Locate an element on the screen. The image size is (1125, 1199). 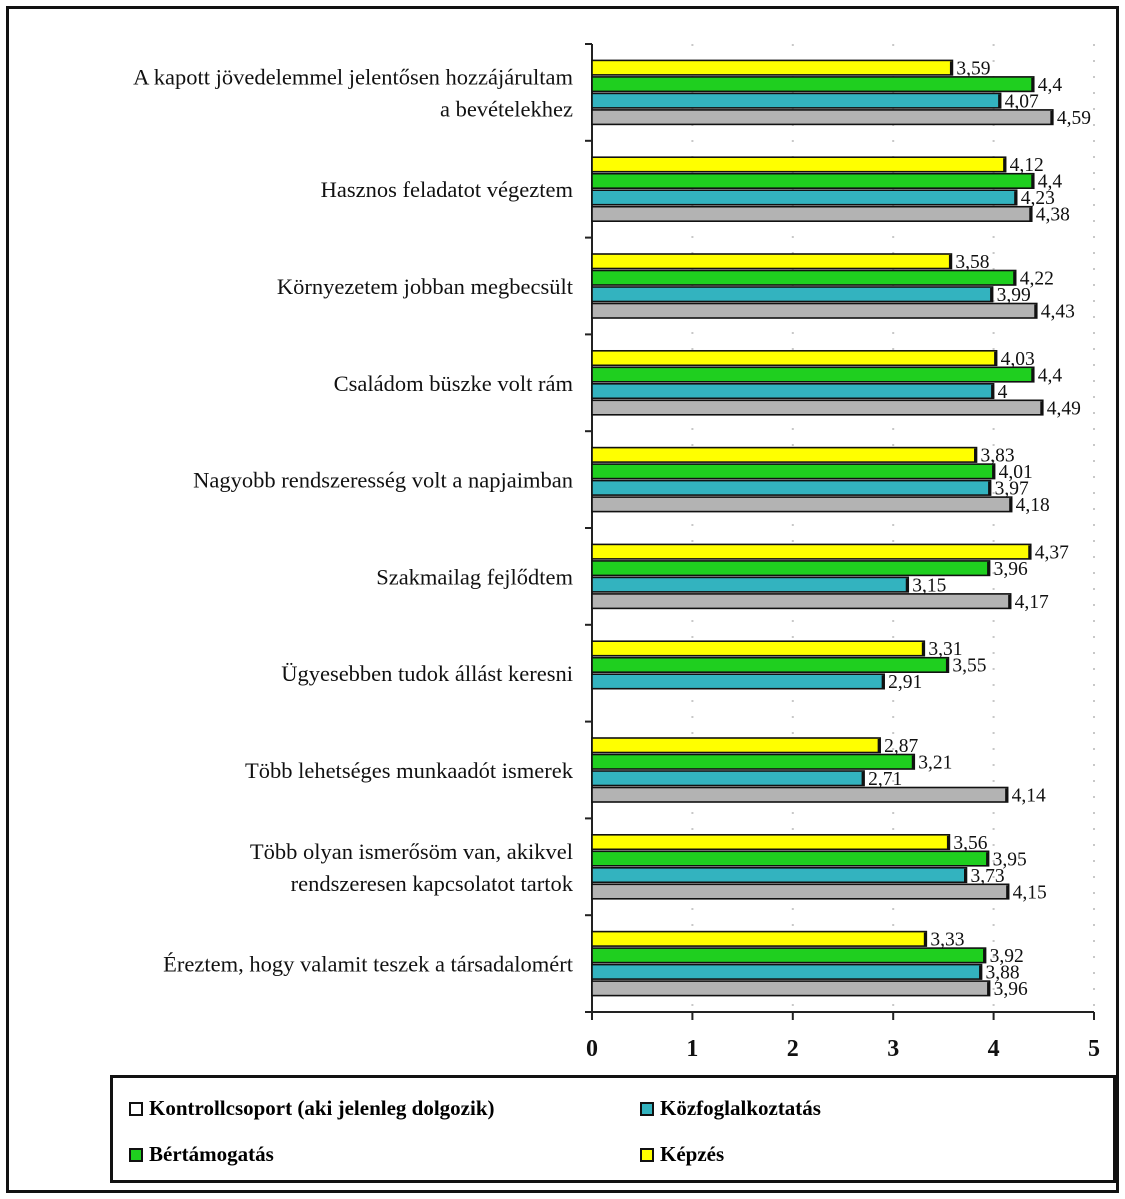
category-label: a bevételekhez is located at coordinates (506, 108).